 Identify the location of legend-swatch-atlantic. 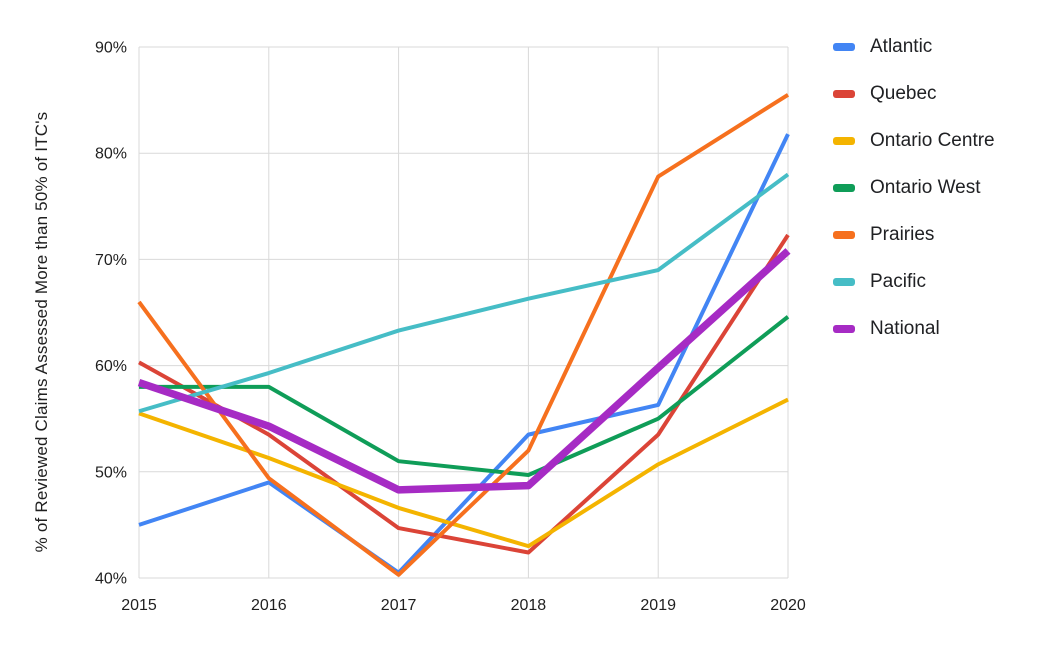
(844, 46).